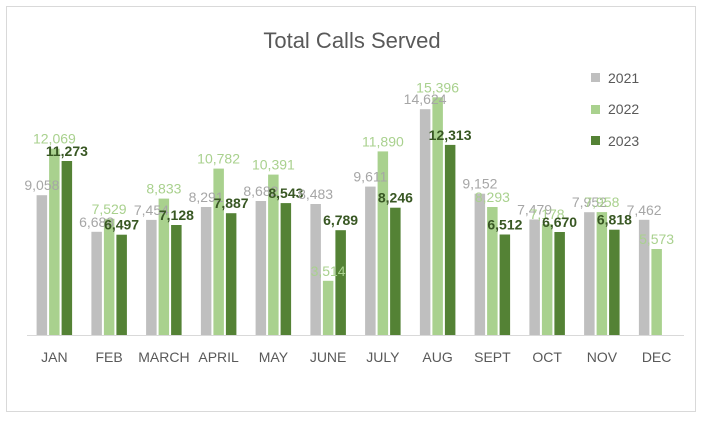 This screenshot has height=422, width=704. What do you see at coordinates (534, 210) in the screenshot?
I see `data-label-2021-oct: 7,479` at bounding box center [534, 210].